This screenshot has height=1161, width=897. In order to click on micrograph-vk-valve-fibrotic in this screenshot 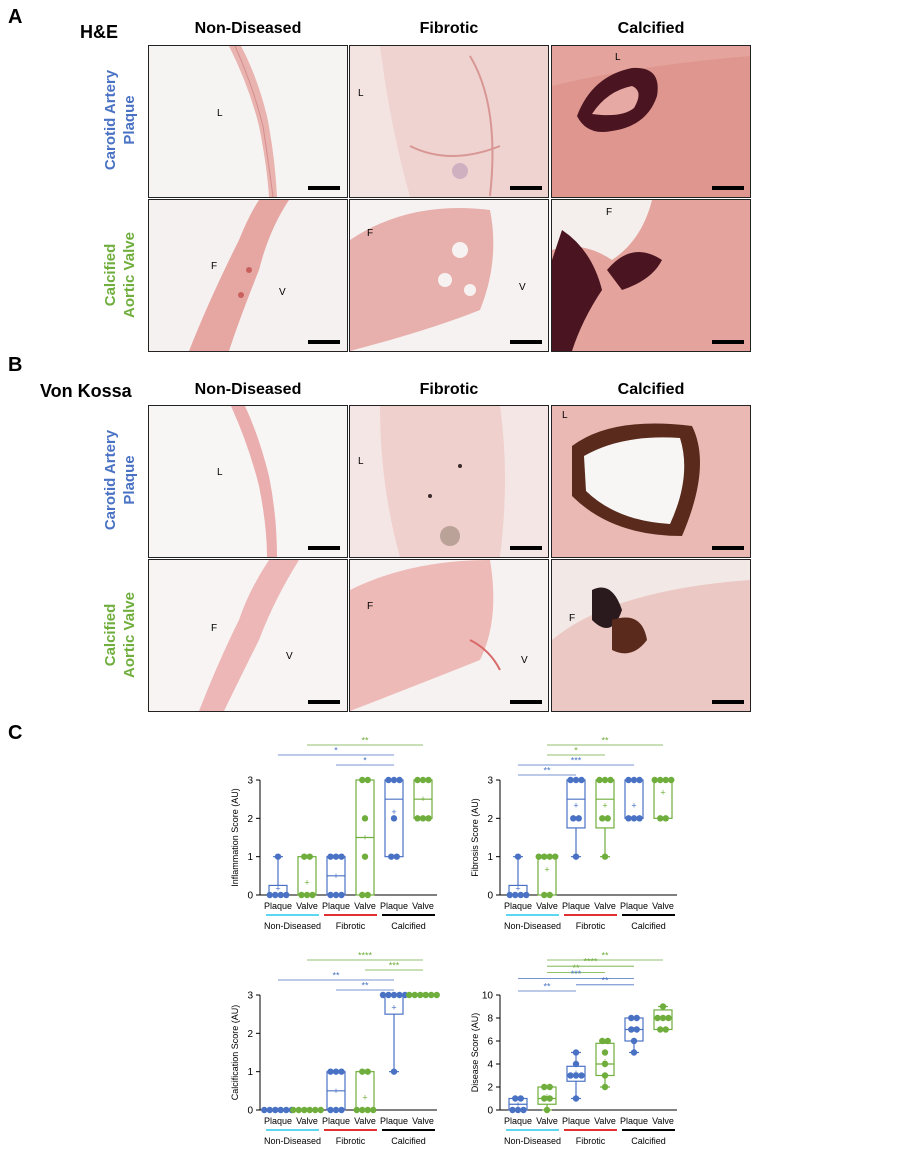, I will do `click(449, 635)`.